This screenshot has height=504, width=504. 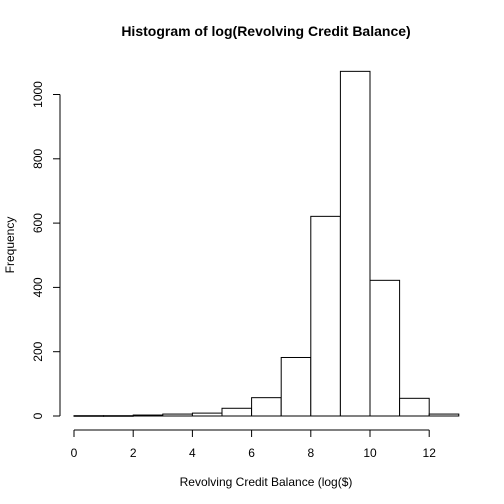 I want to click on x-tick-label: 2, so click(x=133, y=453).